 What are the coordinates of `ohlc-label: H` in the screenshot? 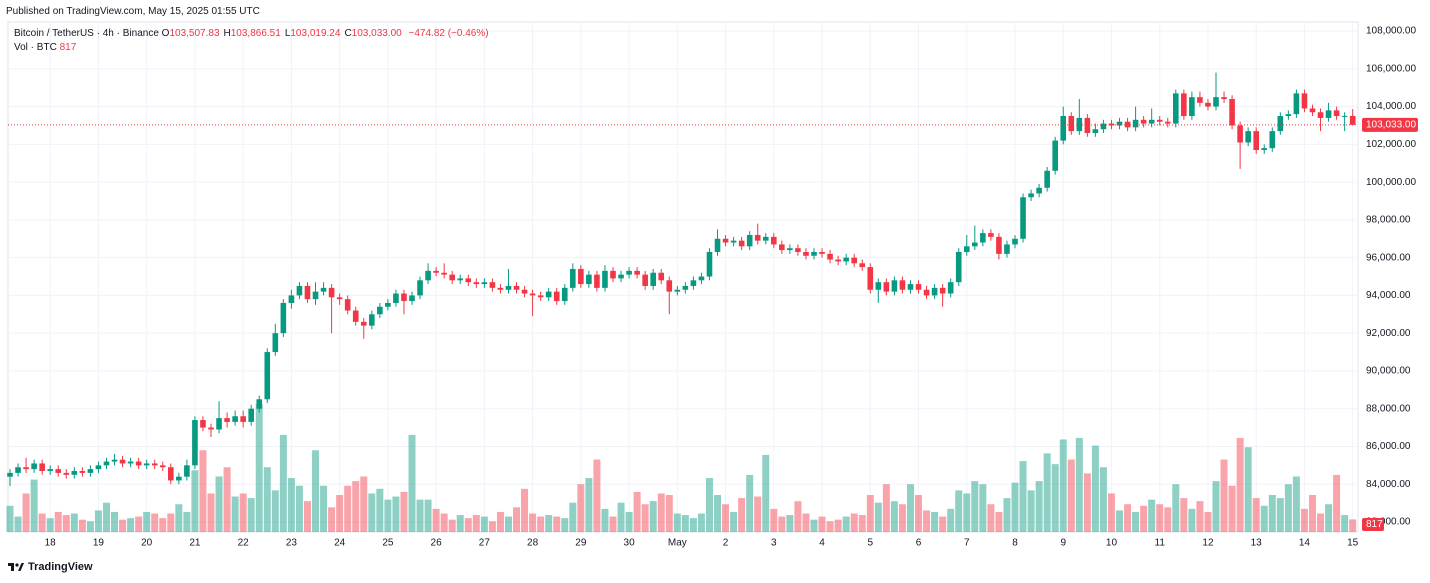 It's located at (227, 33).